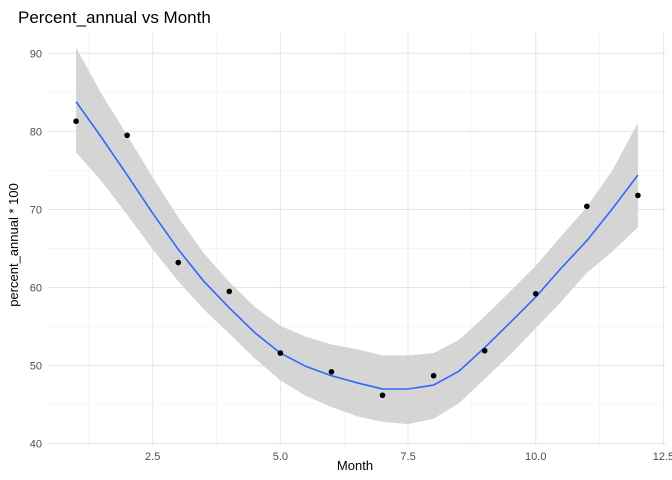 This screenshot has width=672, height=480. I want to click on x-tick-label: 12.5, so click(662, 457).